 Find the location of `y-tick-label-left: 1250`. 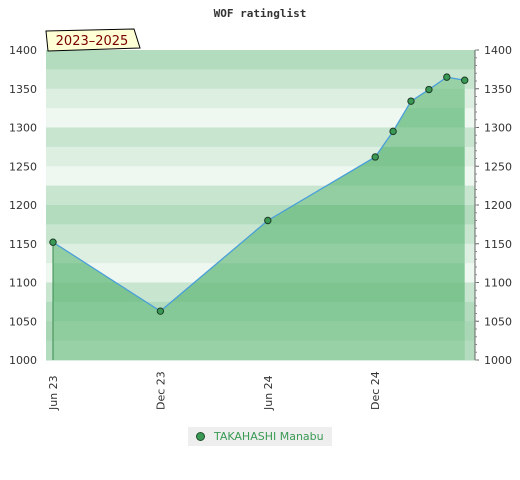

y-tick-label-left: 1250 is located at coordinates (23, 166).